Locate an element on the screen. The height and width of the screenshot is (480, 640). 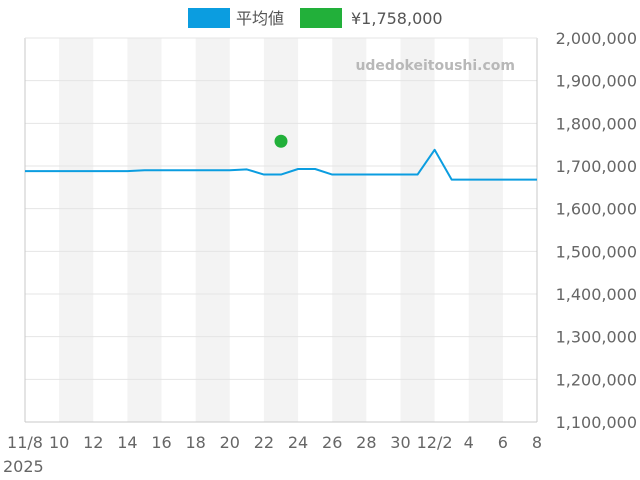
x-tick-label-7: 22 is located at coordinates (264, 442).